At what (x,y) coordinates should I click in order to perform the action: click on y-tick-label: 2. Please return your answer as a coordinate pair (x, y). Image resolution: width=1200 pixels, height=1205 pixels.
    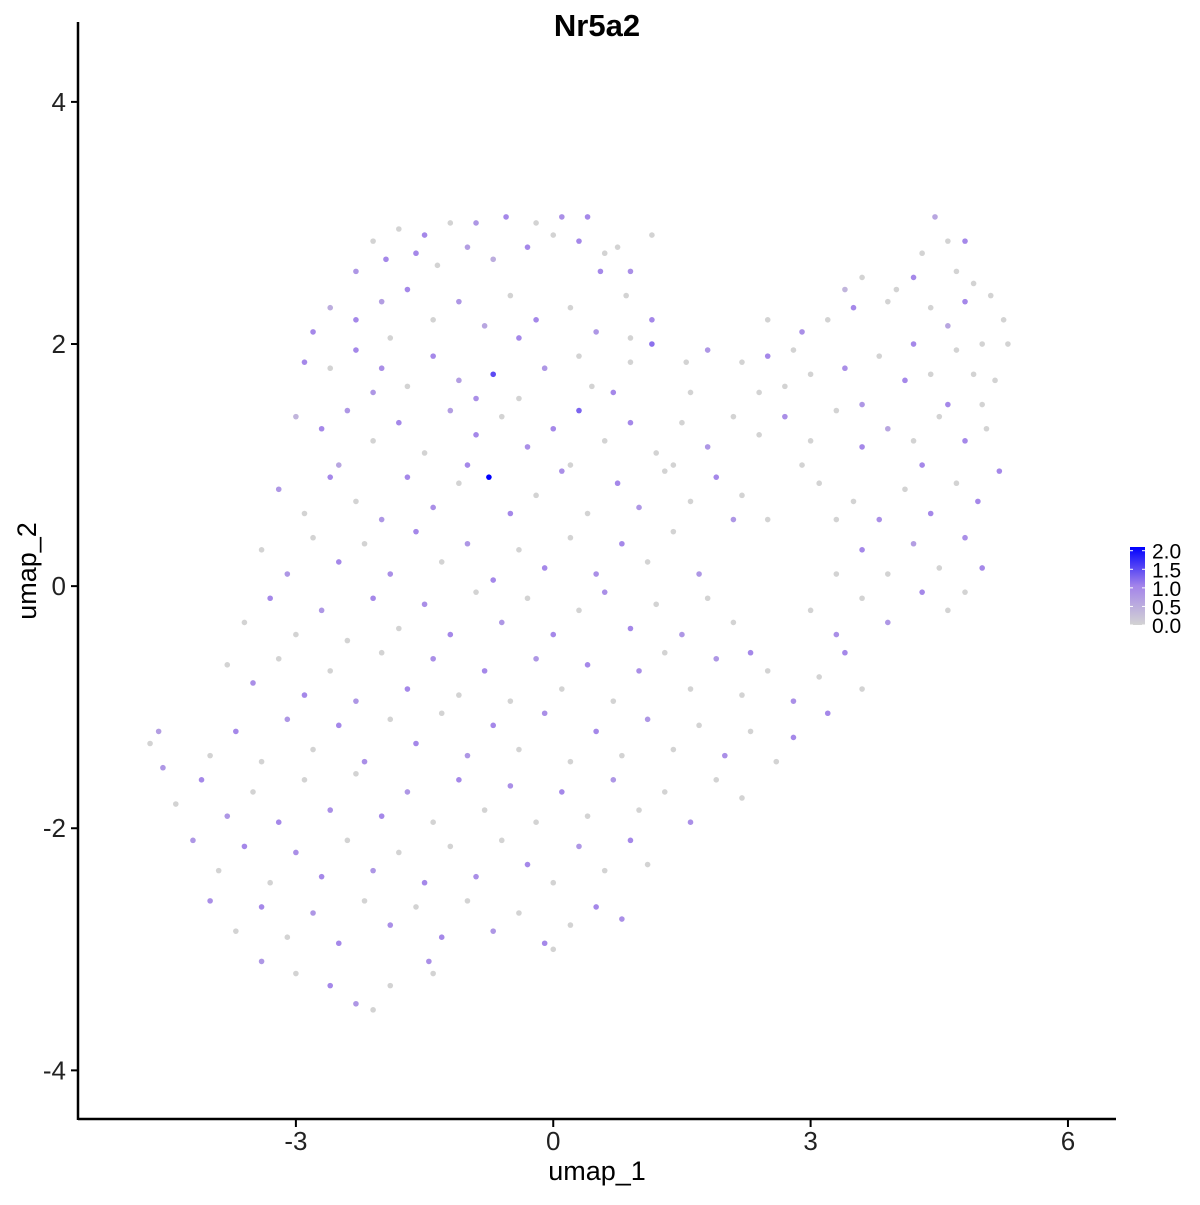
    Looking at the image, I should click on (59, 344).